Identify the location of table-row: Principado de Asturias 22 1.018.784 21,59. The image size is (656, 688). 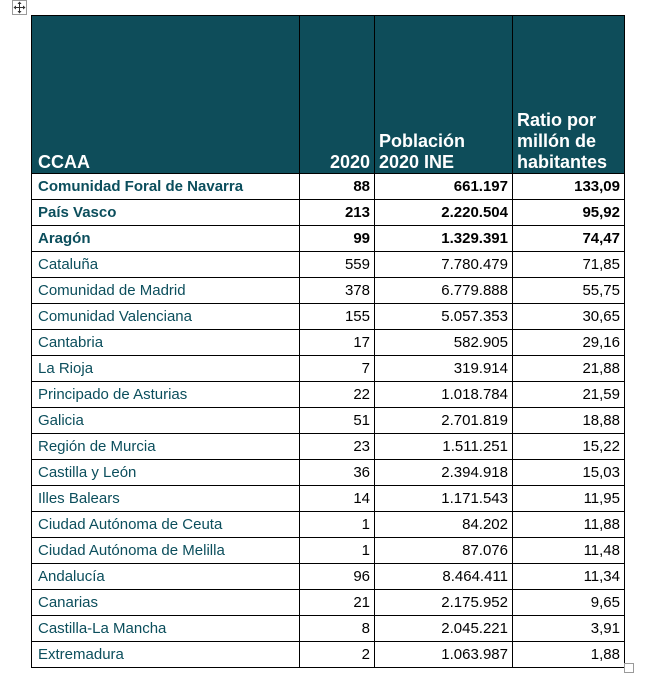
(328, 394).